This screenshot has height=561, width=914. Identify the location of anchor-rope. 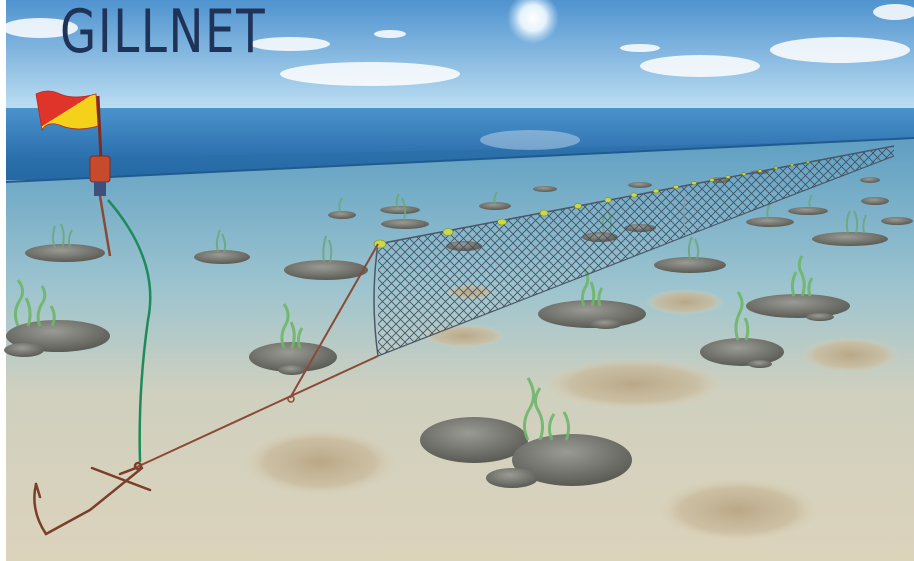
(252, 358).